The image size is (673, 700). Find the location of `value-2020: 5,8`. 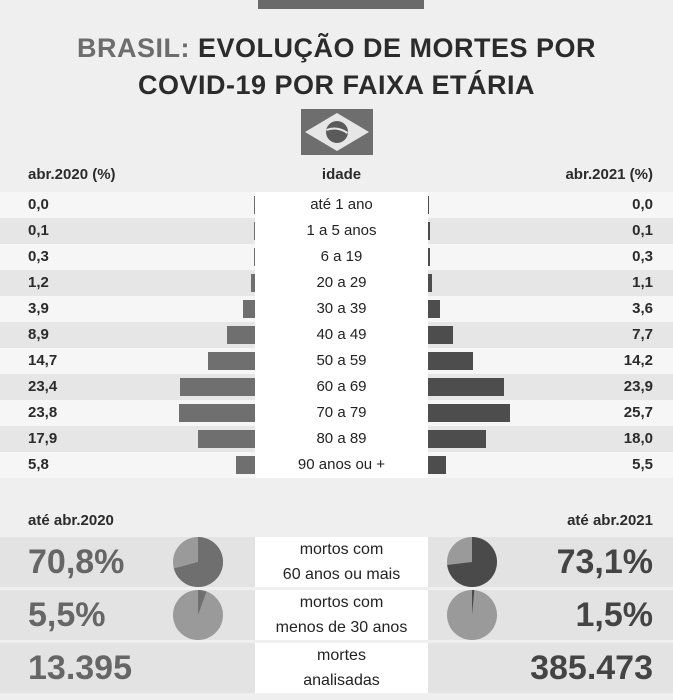

value-2020: 5,8 is located at coordinates (38, 464).